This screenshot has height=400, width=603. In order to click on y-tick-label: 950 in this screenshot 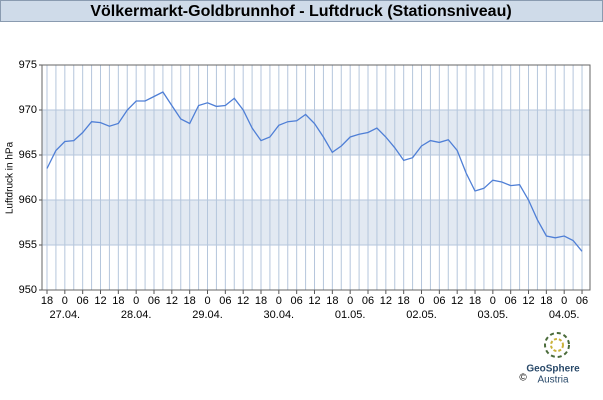, I will do `click(28, 290)`.